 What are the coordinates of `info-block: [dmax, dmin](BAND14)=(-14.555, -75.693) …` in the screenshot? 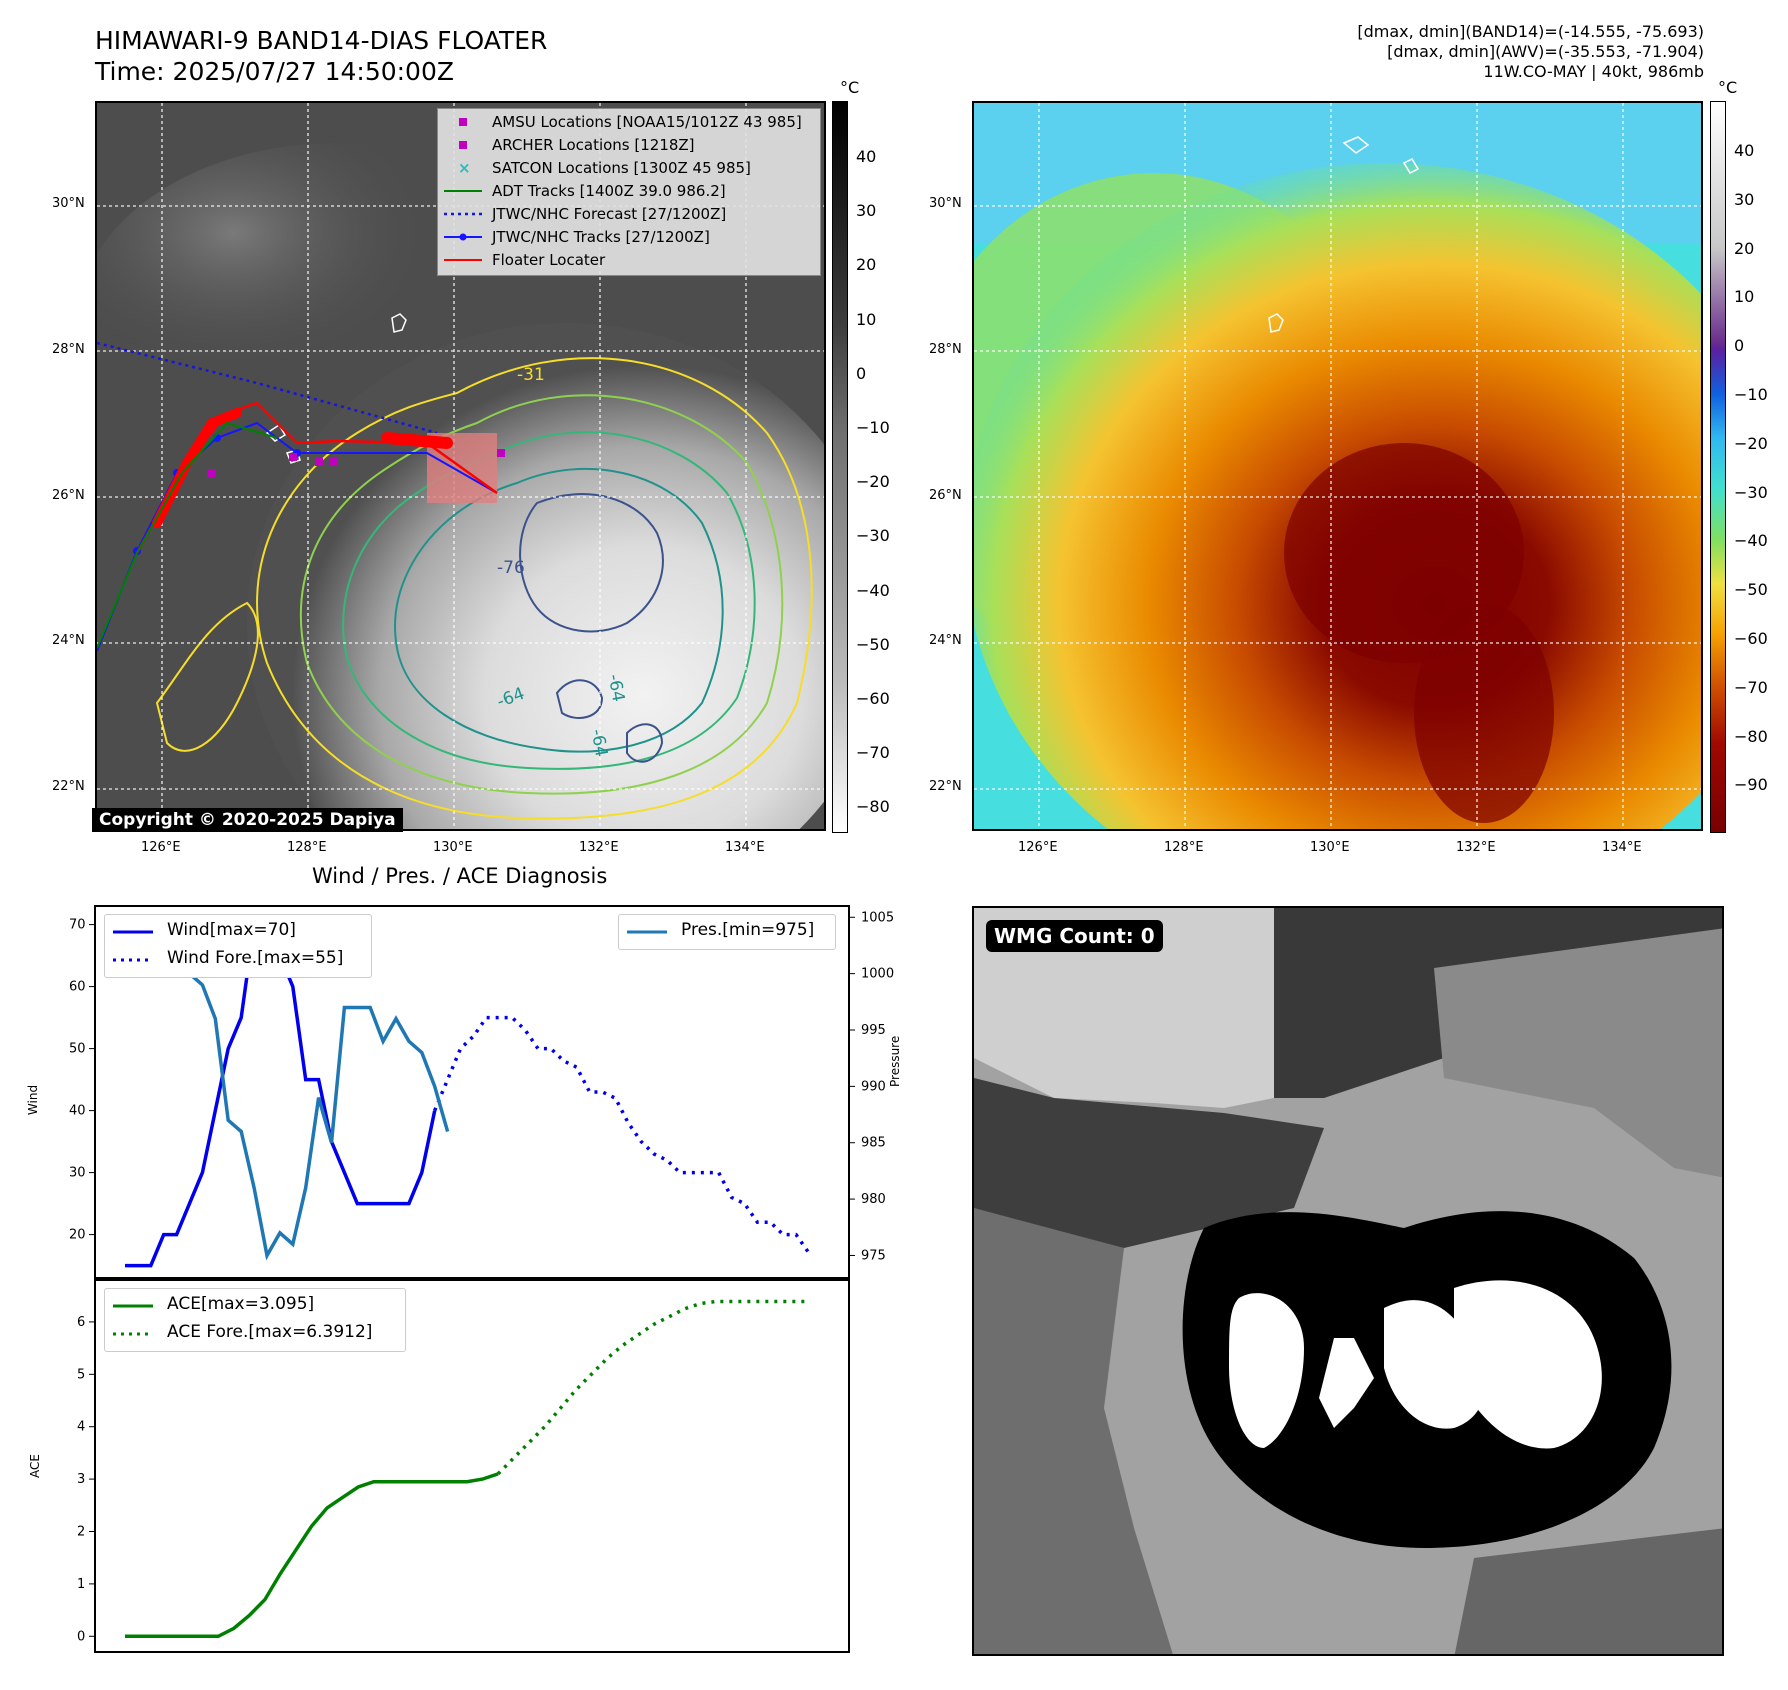 It's located at (1530, 52).